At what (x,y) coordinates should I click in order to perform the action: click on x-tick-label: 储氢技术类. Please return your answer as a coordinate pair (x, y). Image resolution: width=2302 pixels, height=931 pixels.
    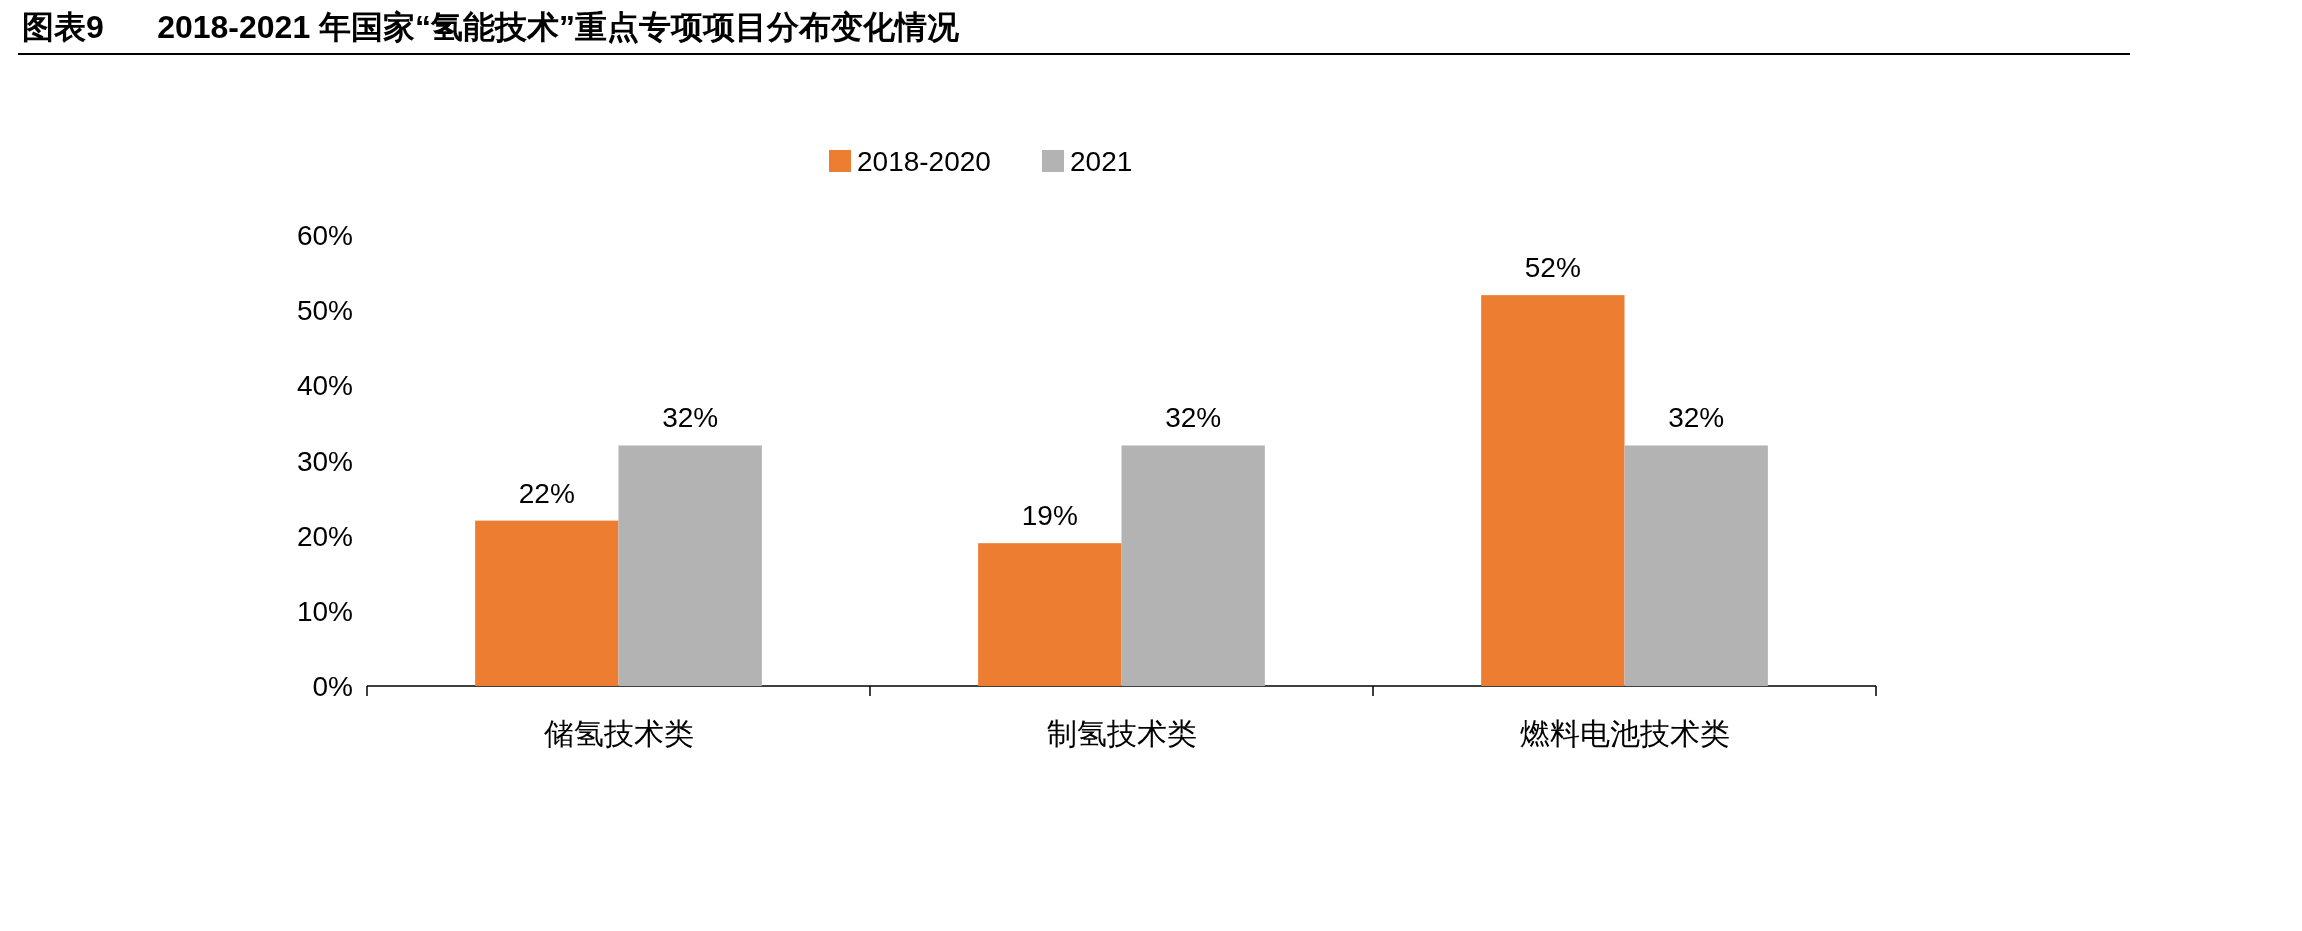
    Looking at the image, I should click on (618, 733).